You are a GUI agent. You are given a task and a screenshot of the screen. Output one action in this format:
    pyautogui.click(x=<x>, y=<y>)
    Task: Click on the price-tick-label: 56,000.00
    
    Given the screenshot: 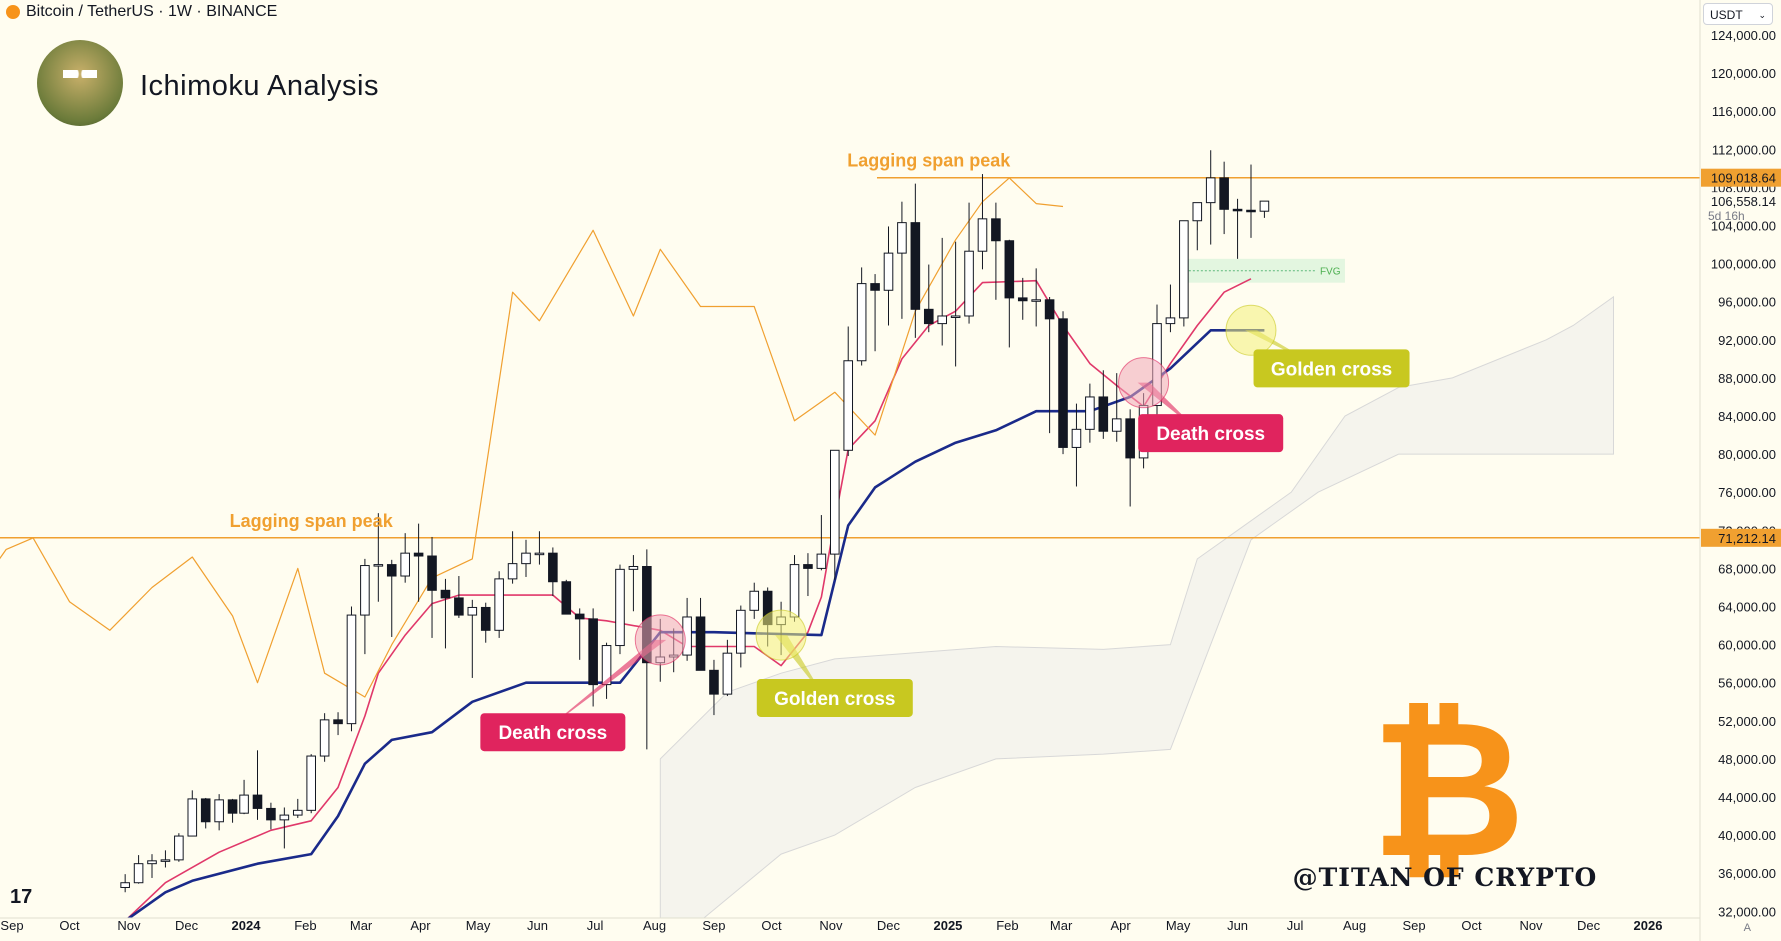 What is the action you would take?
    pyautogui.click(x=1747, y=683)
    